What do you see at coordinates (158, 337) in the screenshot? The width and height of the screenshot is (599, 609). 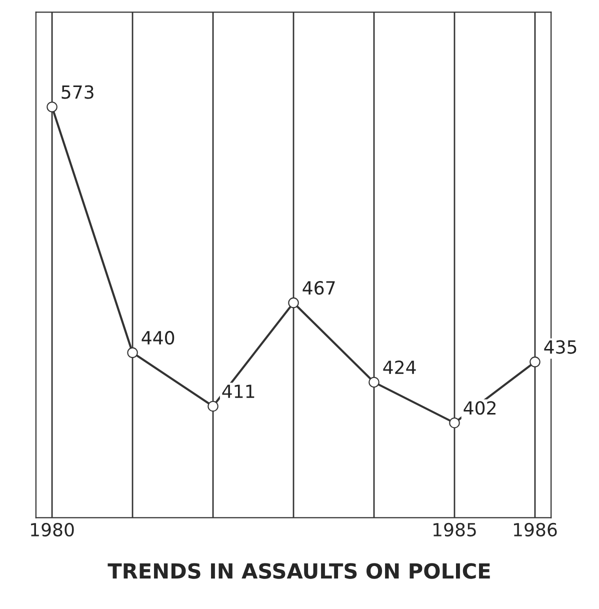 I see `data-label: 440` at bounding box center [158, 337].